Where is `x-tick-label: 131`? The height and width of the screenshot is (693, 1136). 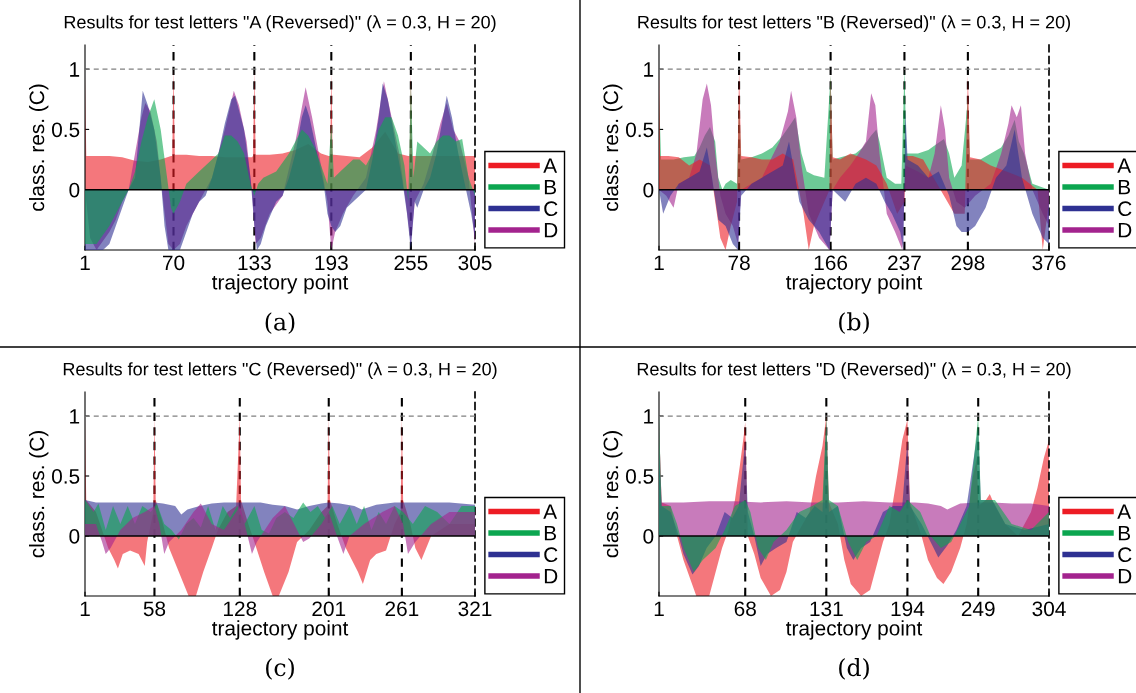 x-tick-label: 131 is located at coordinates (826, 609).